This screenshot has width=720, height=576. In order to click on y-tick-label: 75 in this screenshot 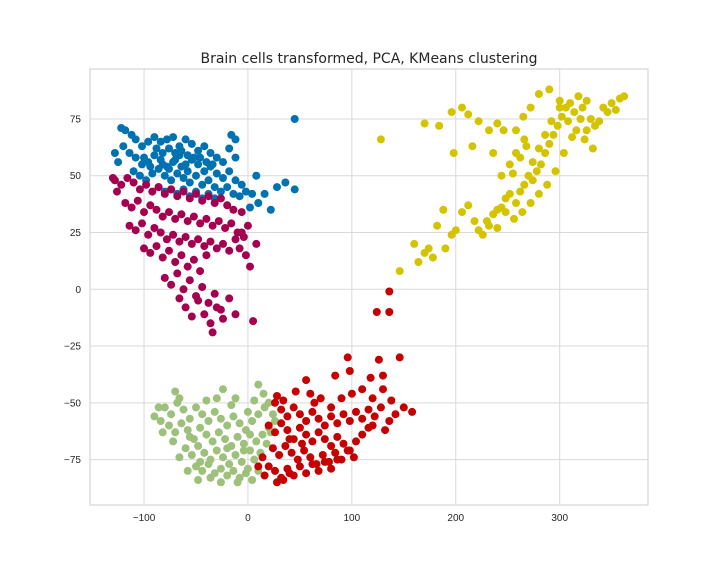, I will do `click(76, 119)`.